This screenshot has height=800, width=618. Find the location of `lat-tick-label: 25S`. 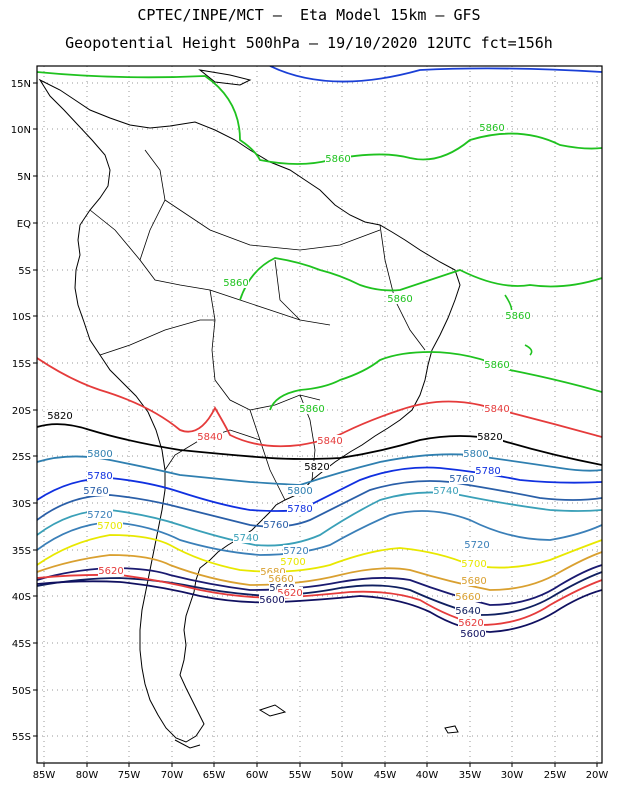

lat-tick-label: 25S is located at coordinates (21, 457).